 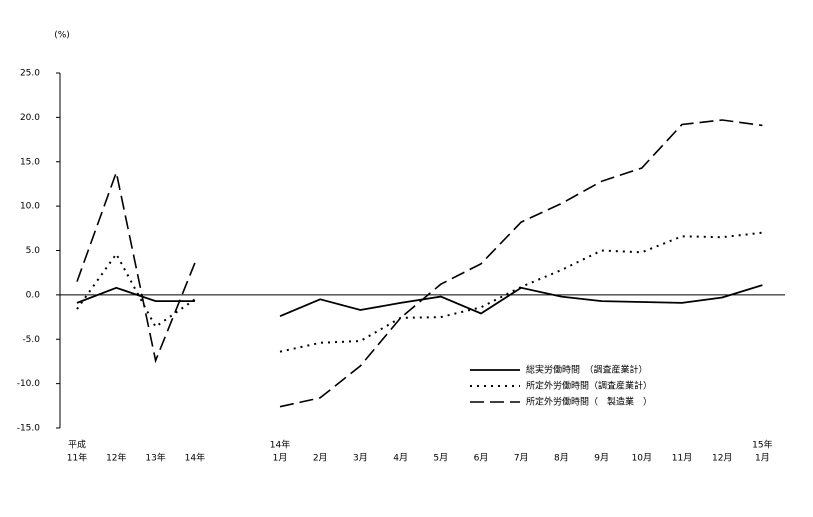 I want to click on x-tick-label: 11年, so click(x=77, y=458).